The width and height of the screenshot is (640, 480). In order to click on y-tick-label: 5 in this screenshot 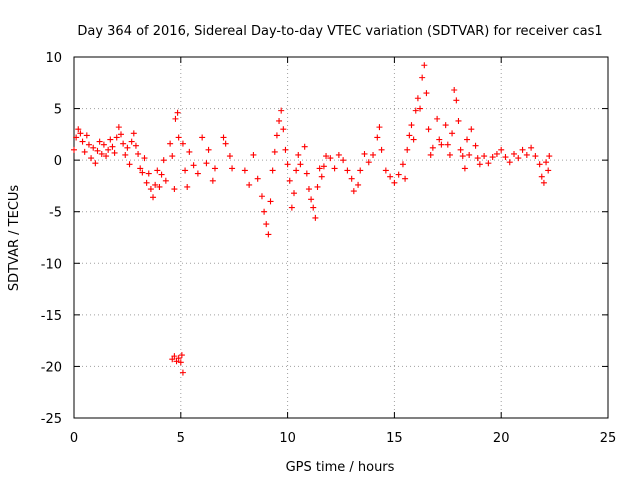, I will do `click(58, 110)`.